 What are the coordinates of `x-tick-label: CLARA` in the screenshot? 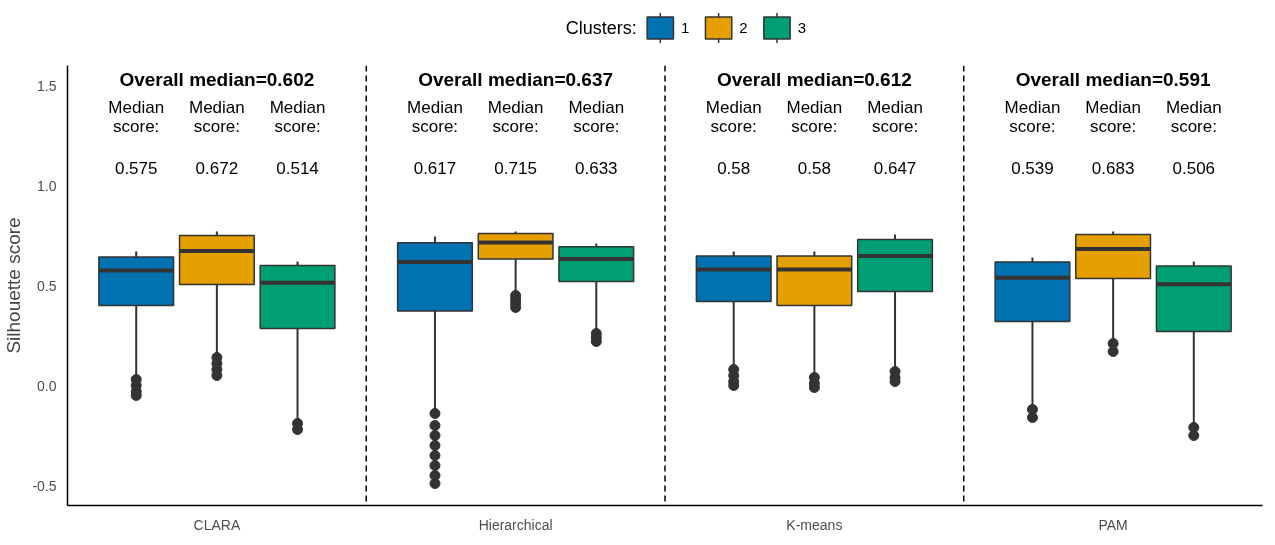 It's located at (217, 524).